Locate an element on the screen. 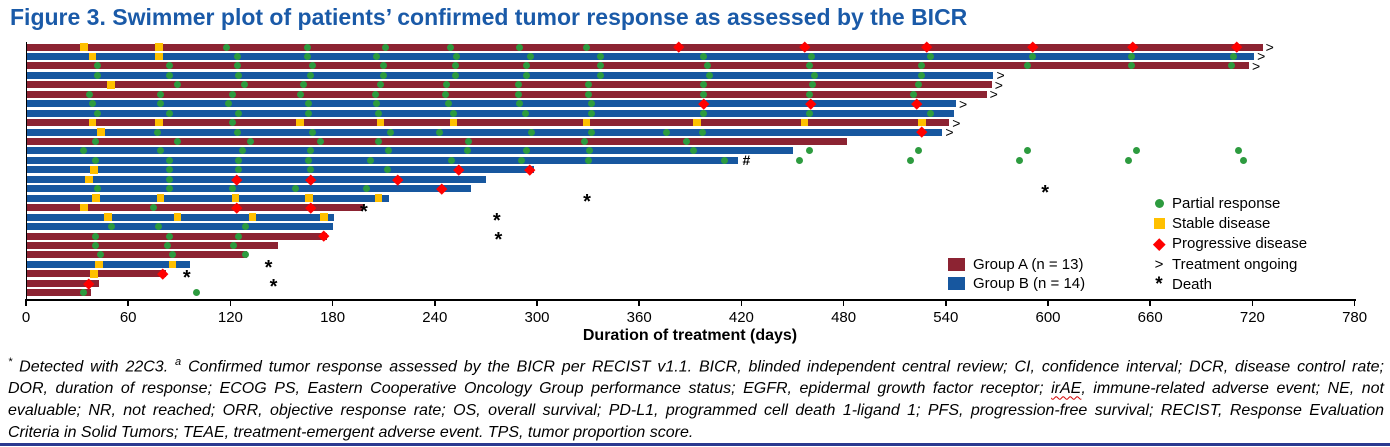 This screenshot has height=447, width=1390. partial-response-icon is located at coordinates (1159, 203).